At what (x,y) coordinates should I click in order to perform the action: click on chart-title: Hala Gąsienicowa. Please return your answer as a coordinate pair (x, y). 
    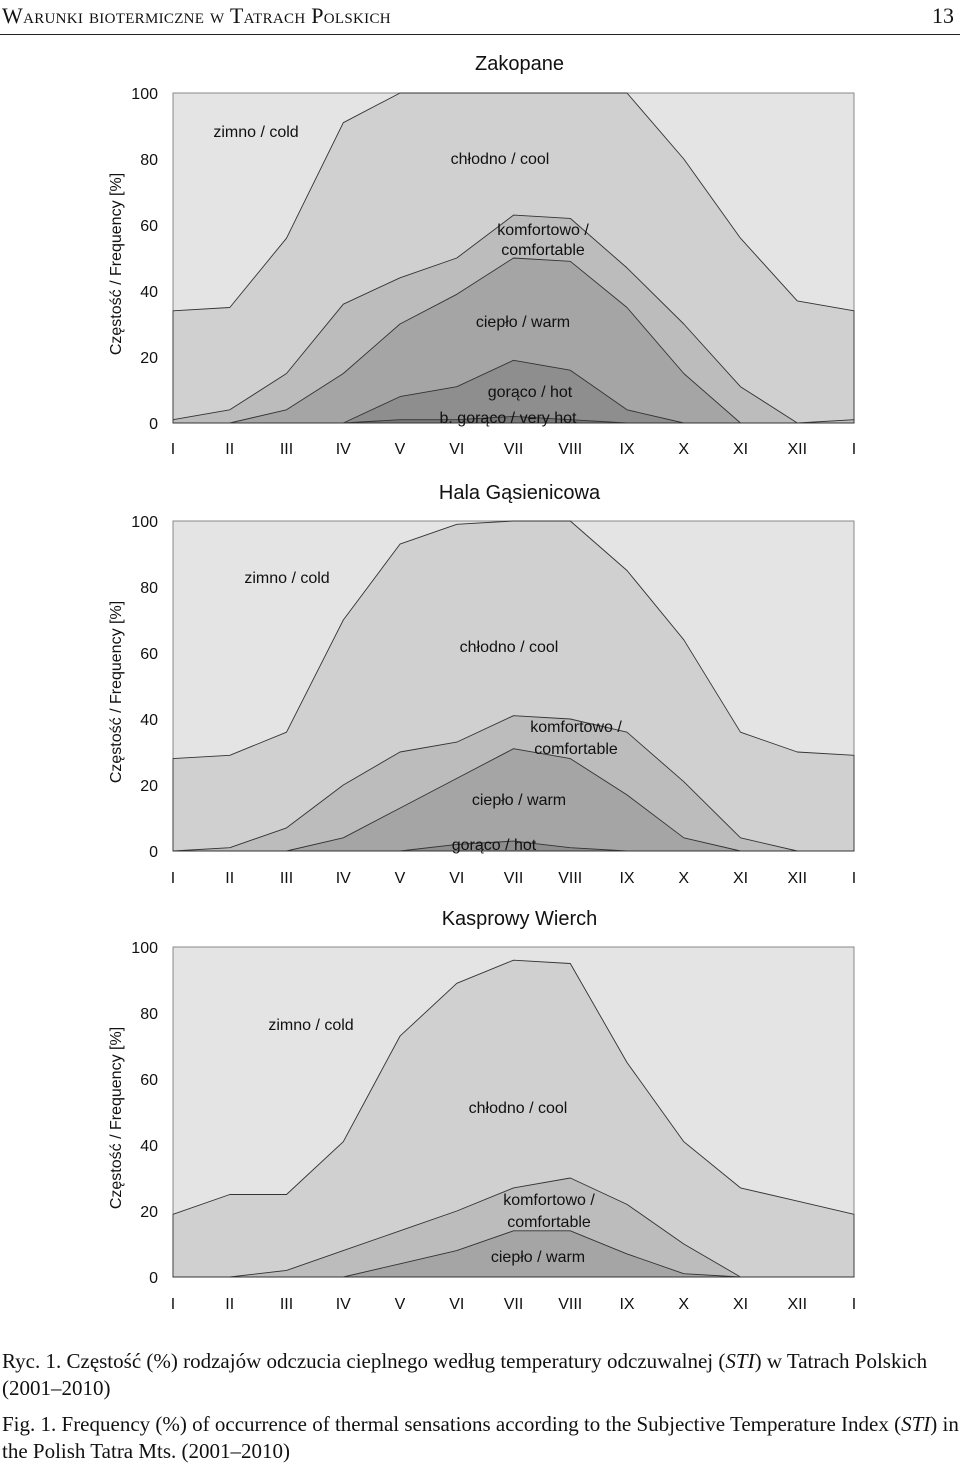
    Looking at the image, I should click on (520, 493).